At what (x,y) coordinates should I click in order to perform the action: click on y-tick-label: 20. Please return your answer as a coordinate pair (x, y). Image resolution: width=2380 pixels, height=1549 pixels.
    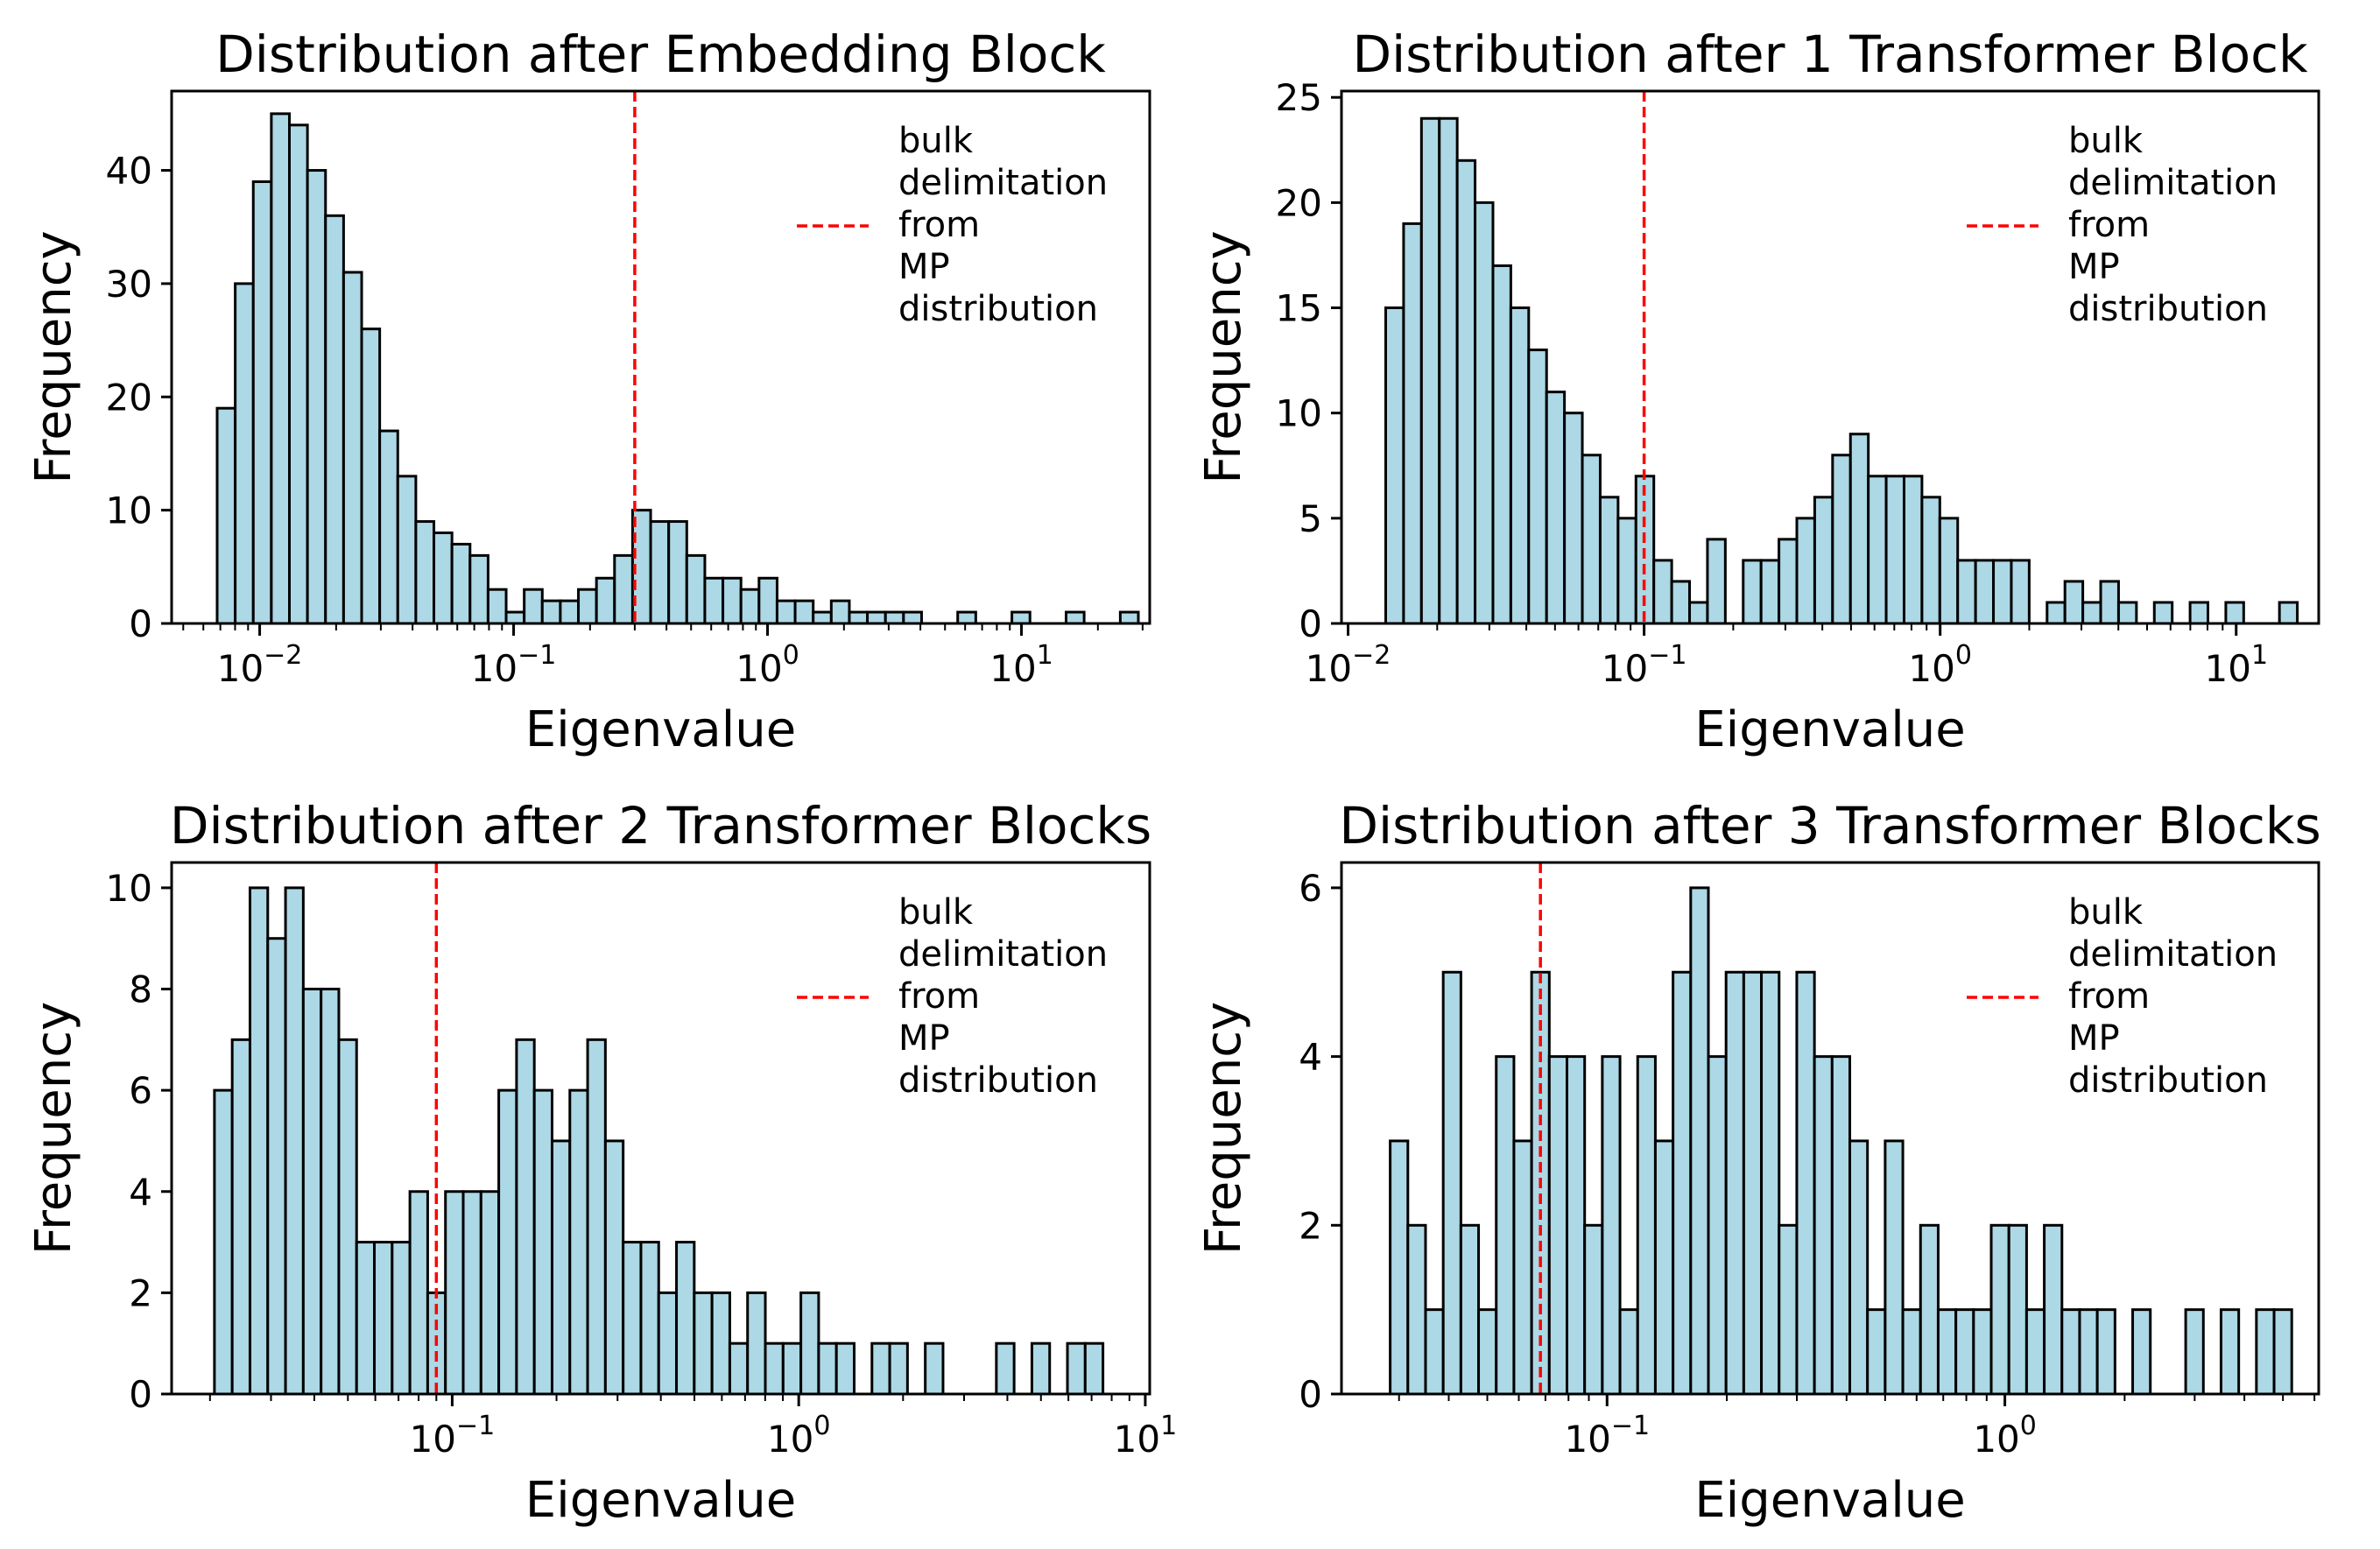
    Looking at the image, I should click on (129, 397).